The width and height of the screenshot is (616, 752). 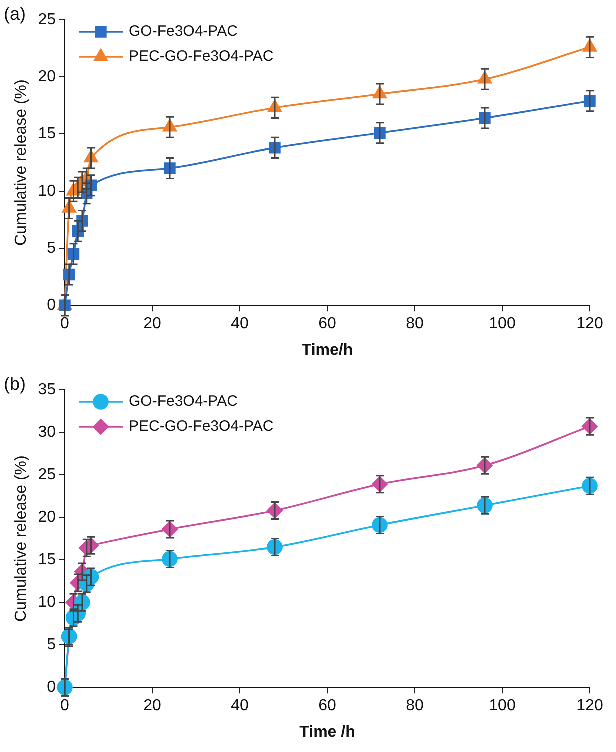 I want to click on y-tick-label: 30, so click(x=47, y=432).